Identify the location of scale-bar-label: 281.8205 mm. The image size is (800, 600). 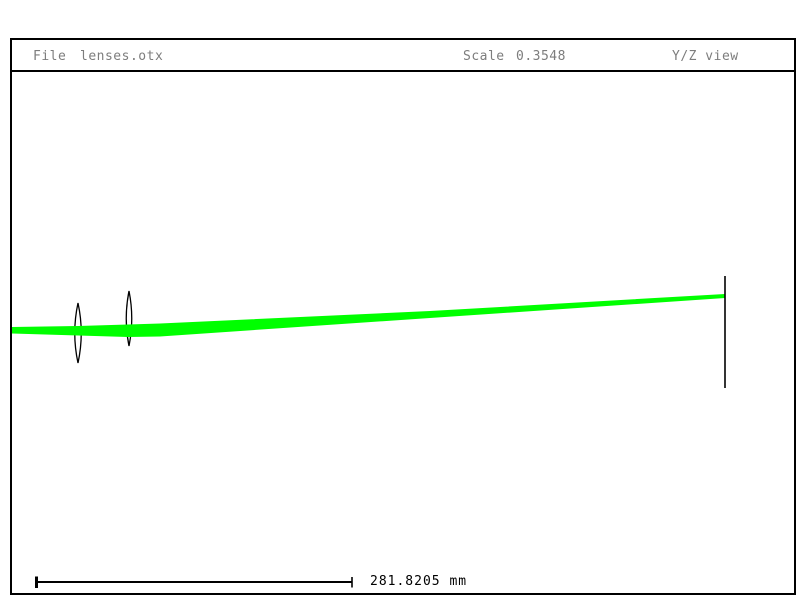
(419, 581).